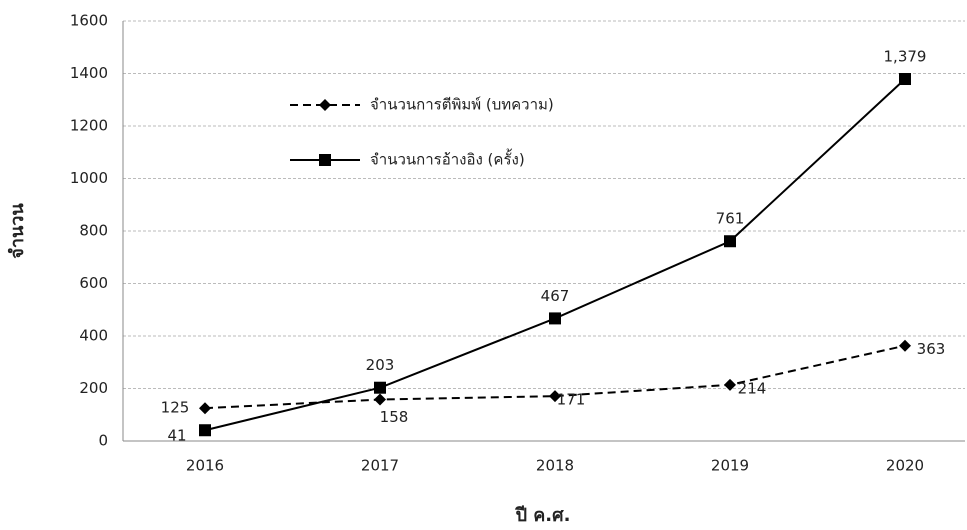 The image size is (967, 530). Describe the element at coordinates (93, 231) in the screenshot. I see `y-tick-label: 800` at that location.